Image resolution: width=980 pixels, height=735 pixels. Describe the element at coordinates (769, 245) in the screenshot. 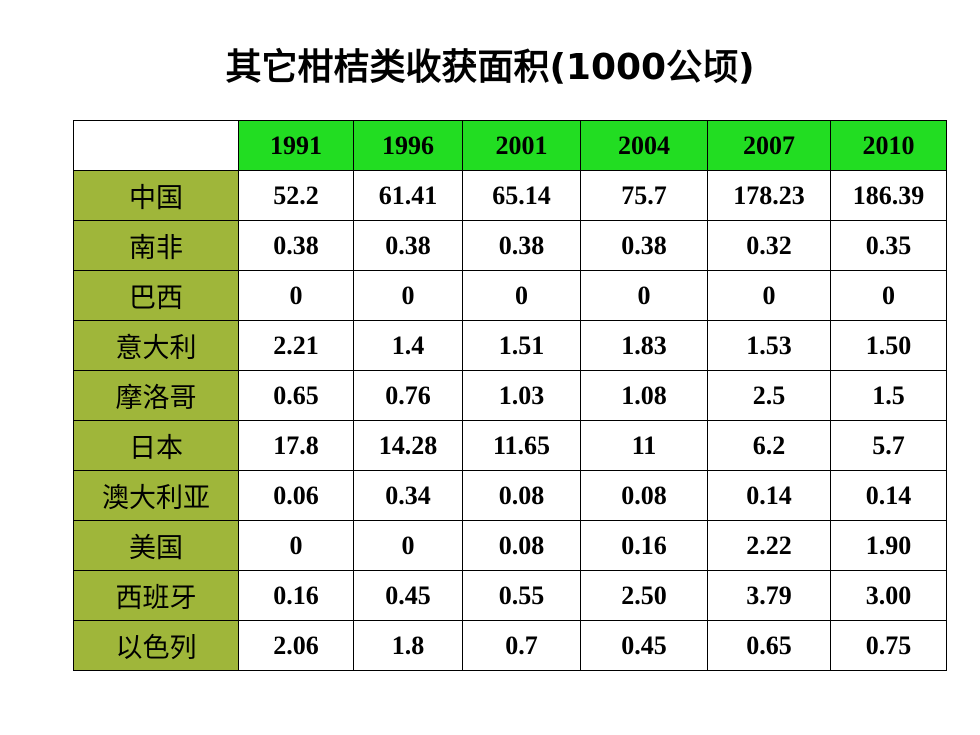

I see `value-cell: 0.32` at that location.